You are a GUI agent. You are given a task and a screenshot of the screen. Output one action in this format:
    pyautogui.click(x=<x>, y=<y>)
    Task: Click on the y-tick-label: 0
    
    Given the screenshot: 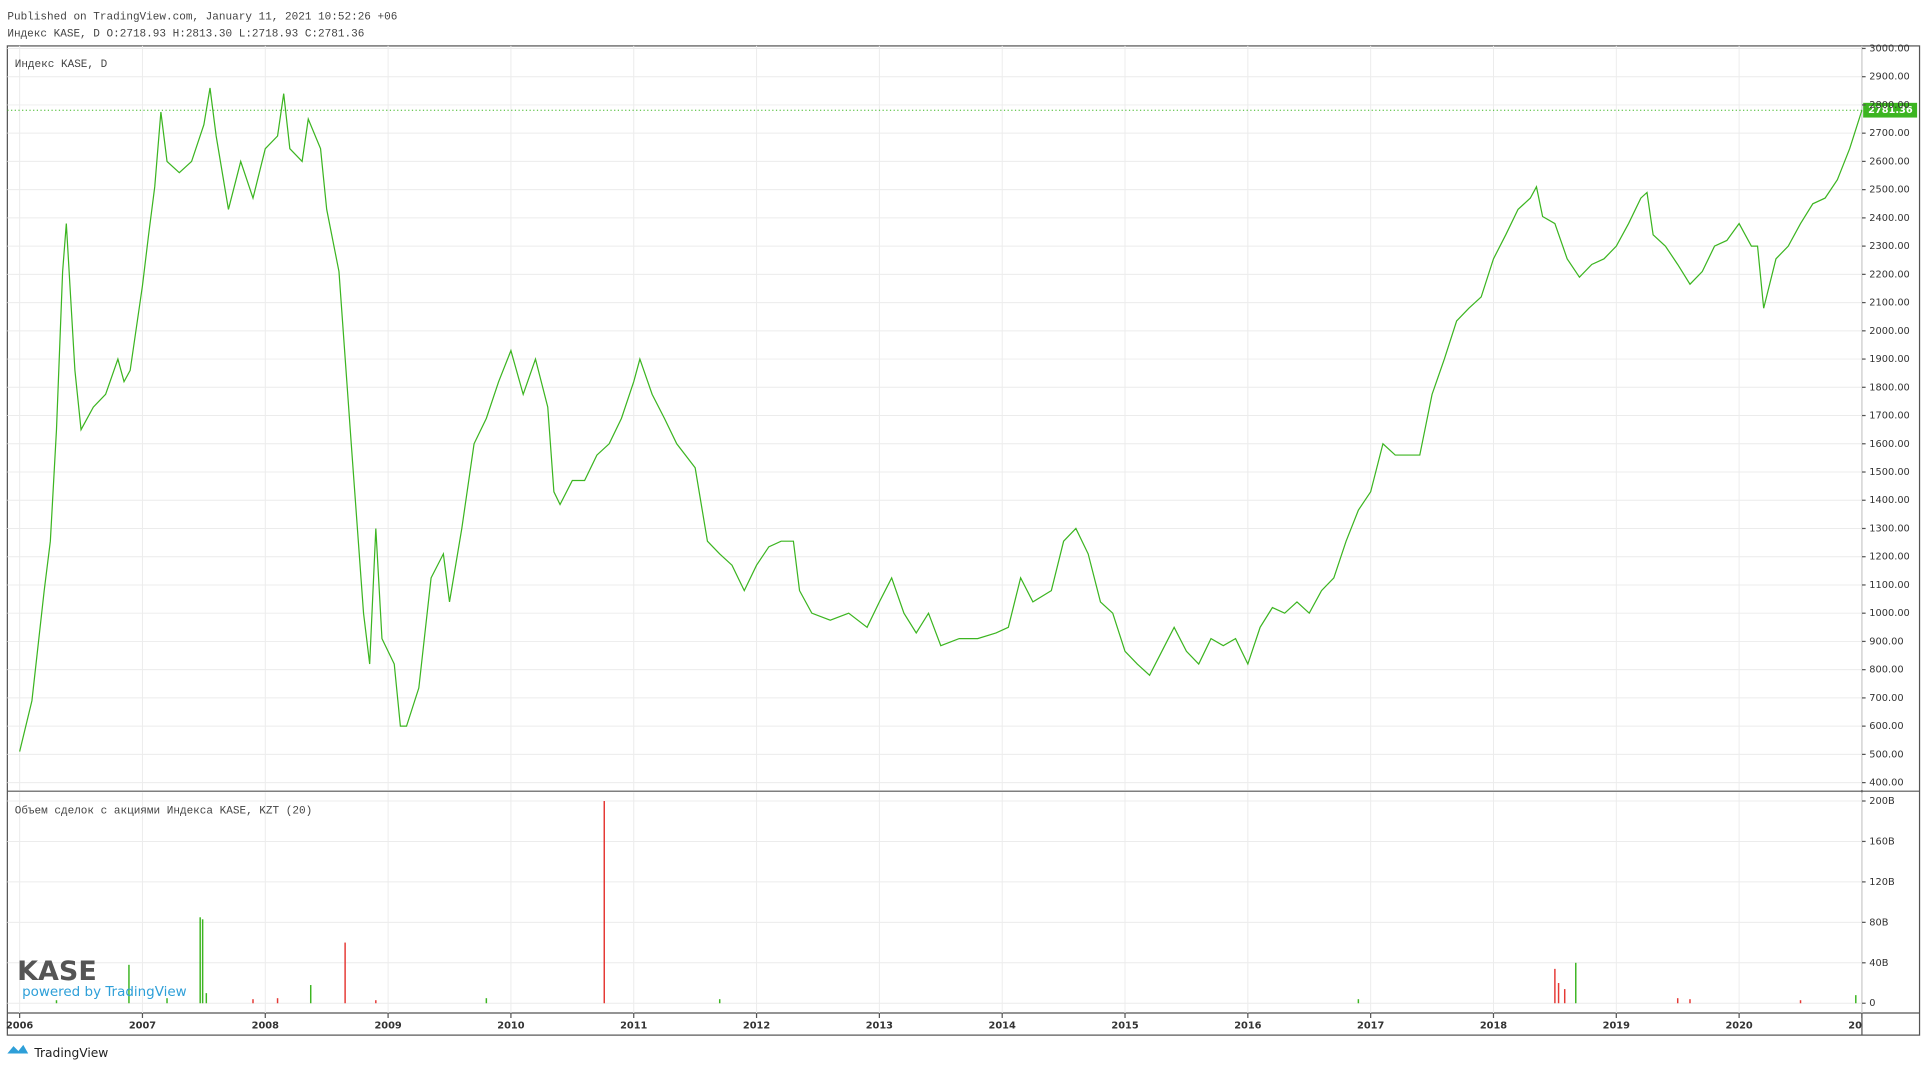 What is the action you would take?
    pyautogui.click(x=1872, y=1003)
    